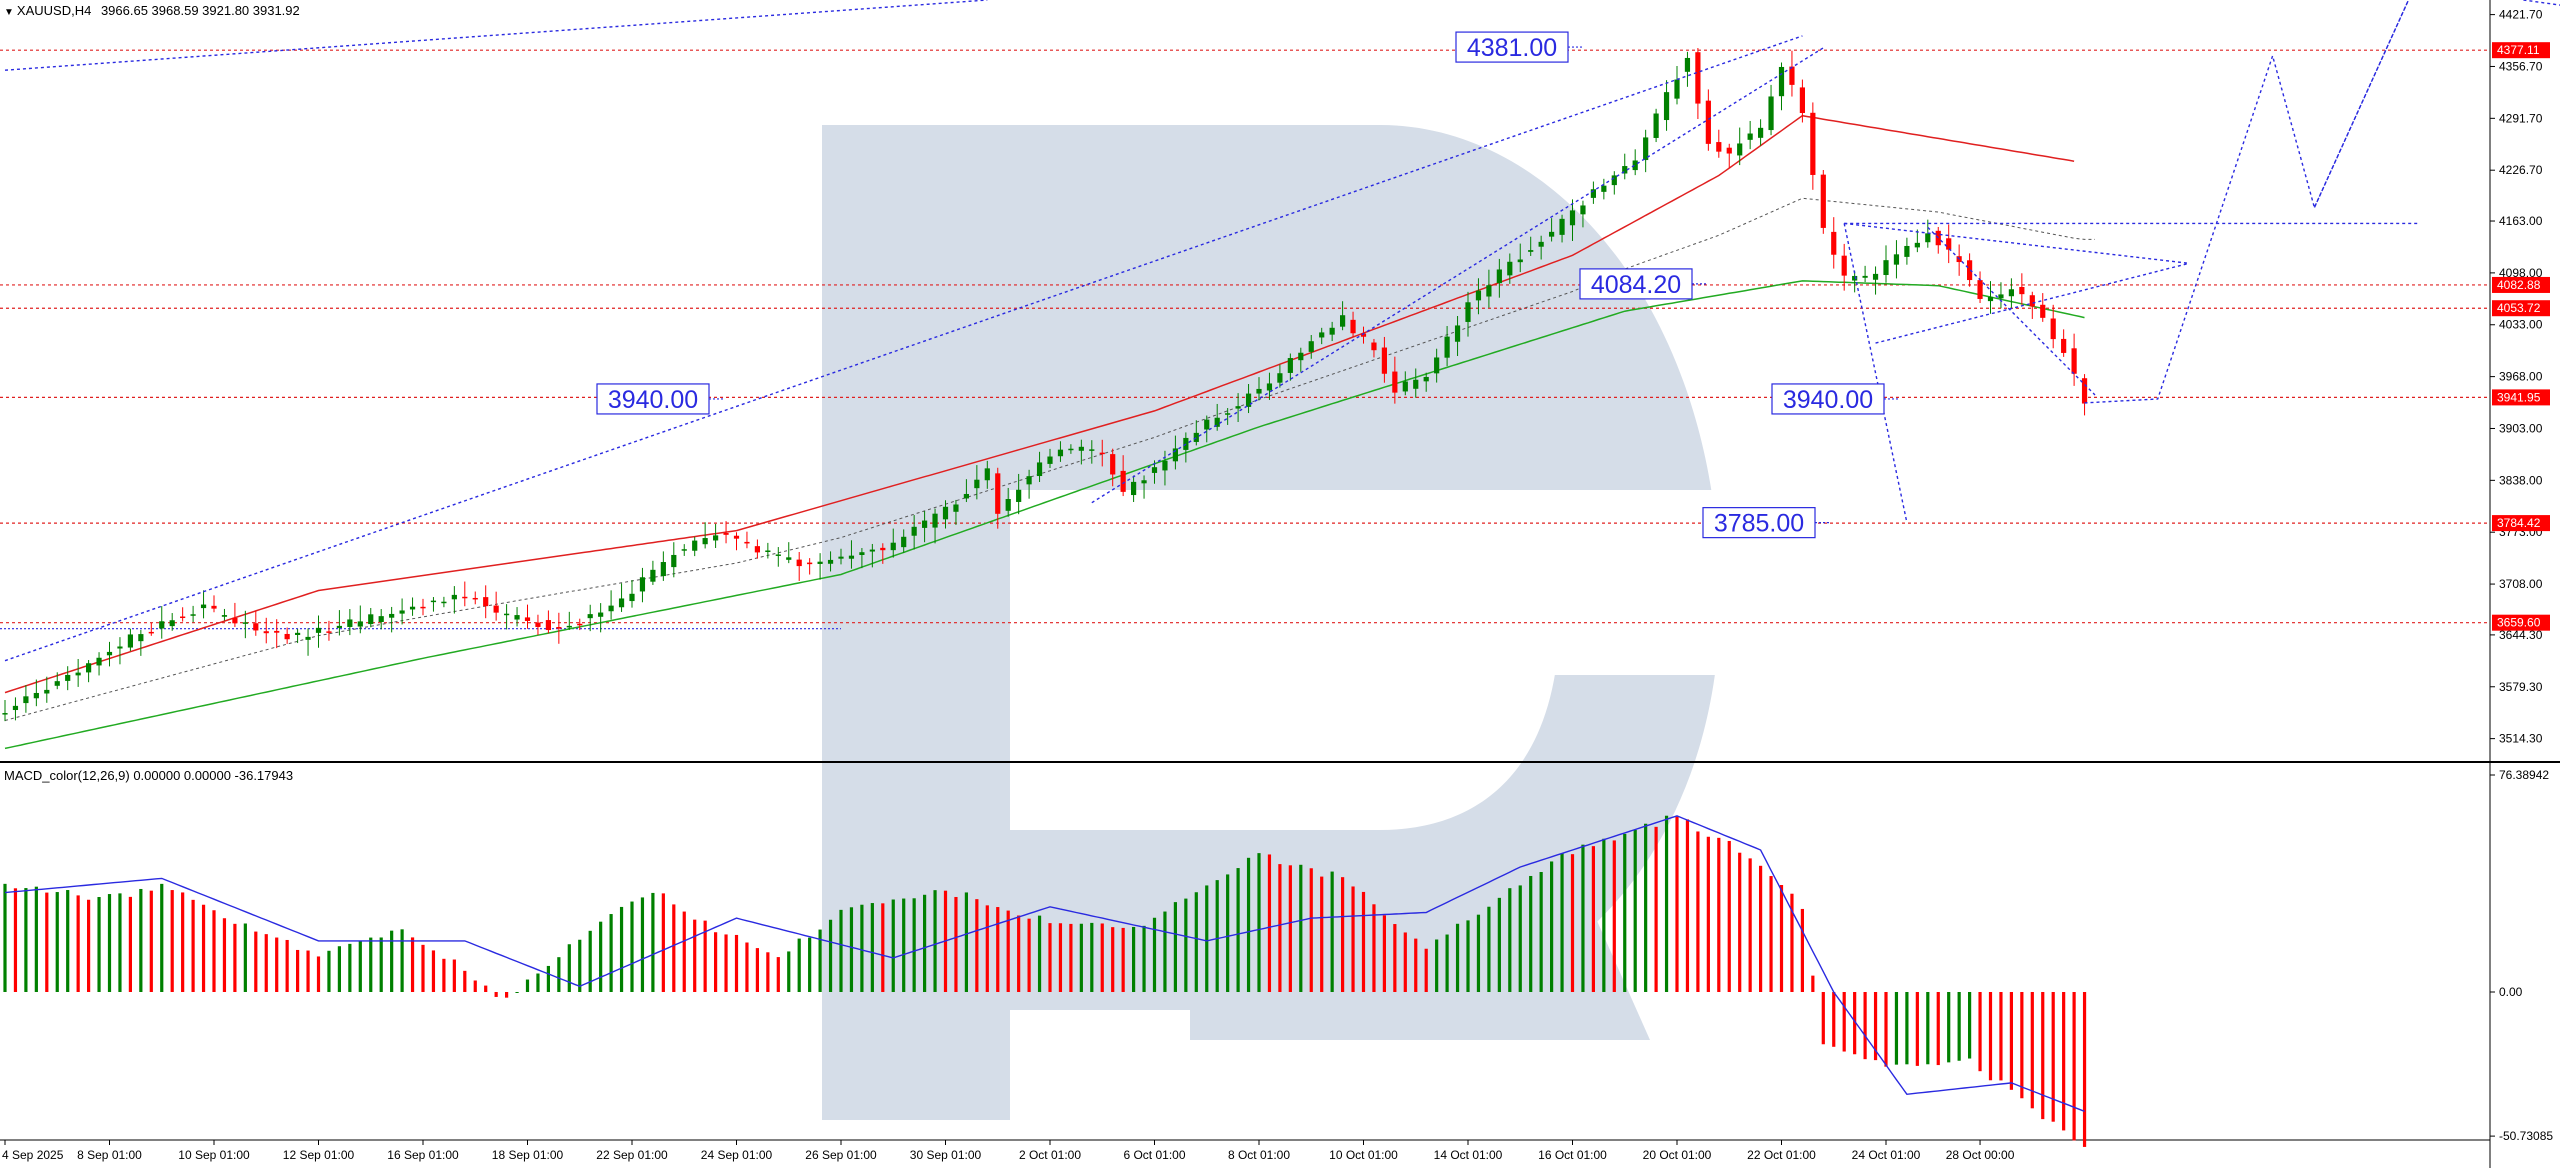 The width and height of the screenshot is (2560, 1168). Describe the element at coordinates (2541, 3) in the screenshot. I see `forecast-exit-line` at that location.